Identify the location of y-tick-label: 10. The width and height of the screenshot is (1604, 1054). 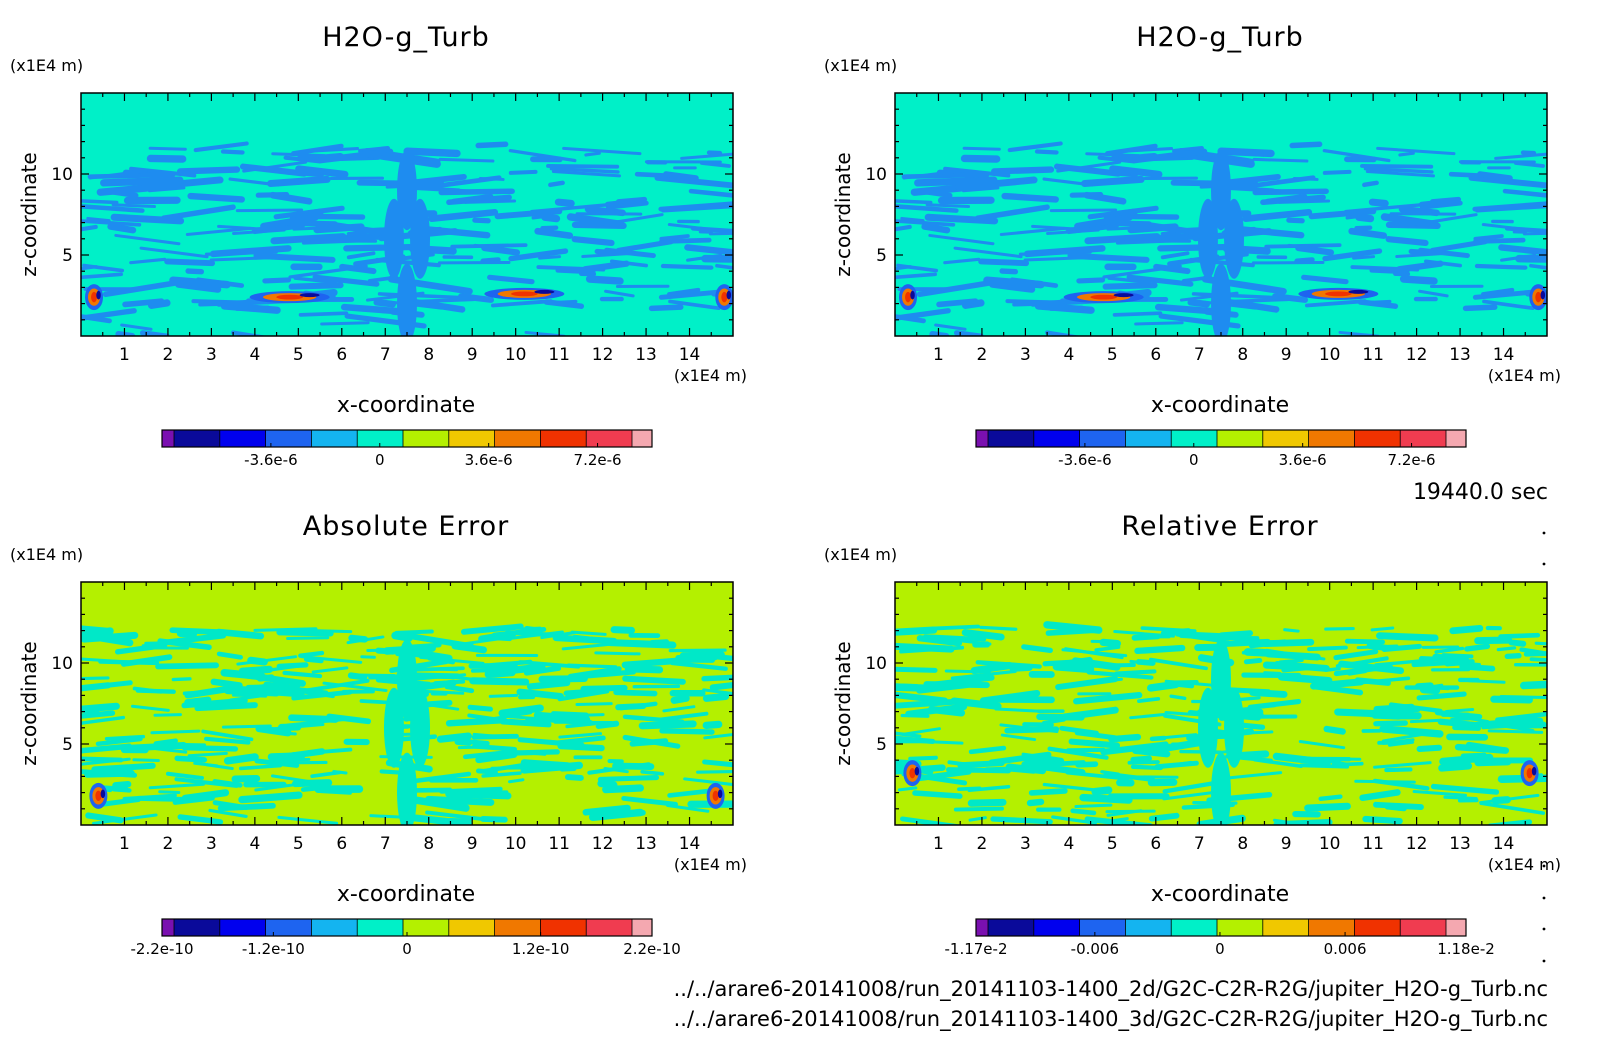
(876, 175).